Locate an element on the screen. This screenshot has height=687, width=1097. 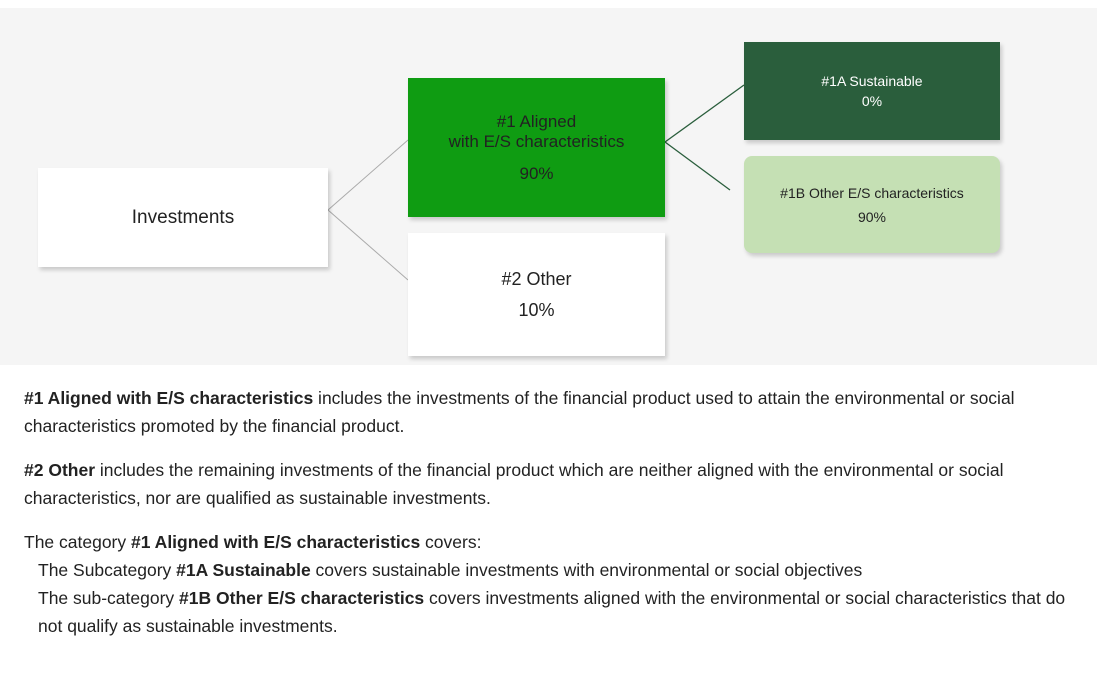
text: The sub-category is located at coordinates (109, 598).